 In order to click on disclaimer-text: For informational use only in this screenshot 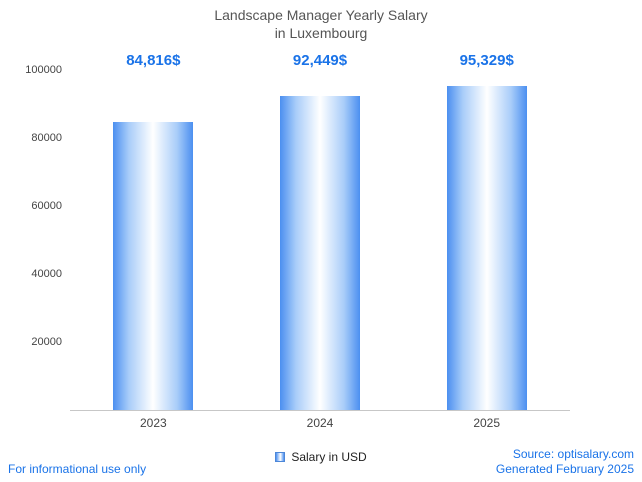, I will do `click(77, 469)`.